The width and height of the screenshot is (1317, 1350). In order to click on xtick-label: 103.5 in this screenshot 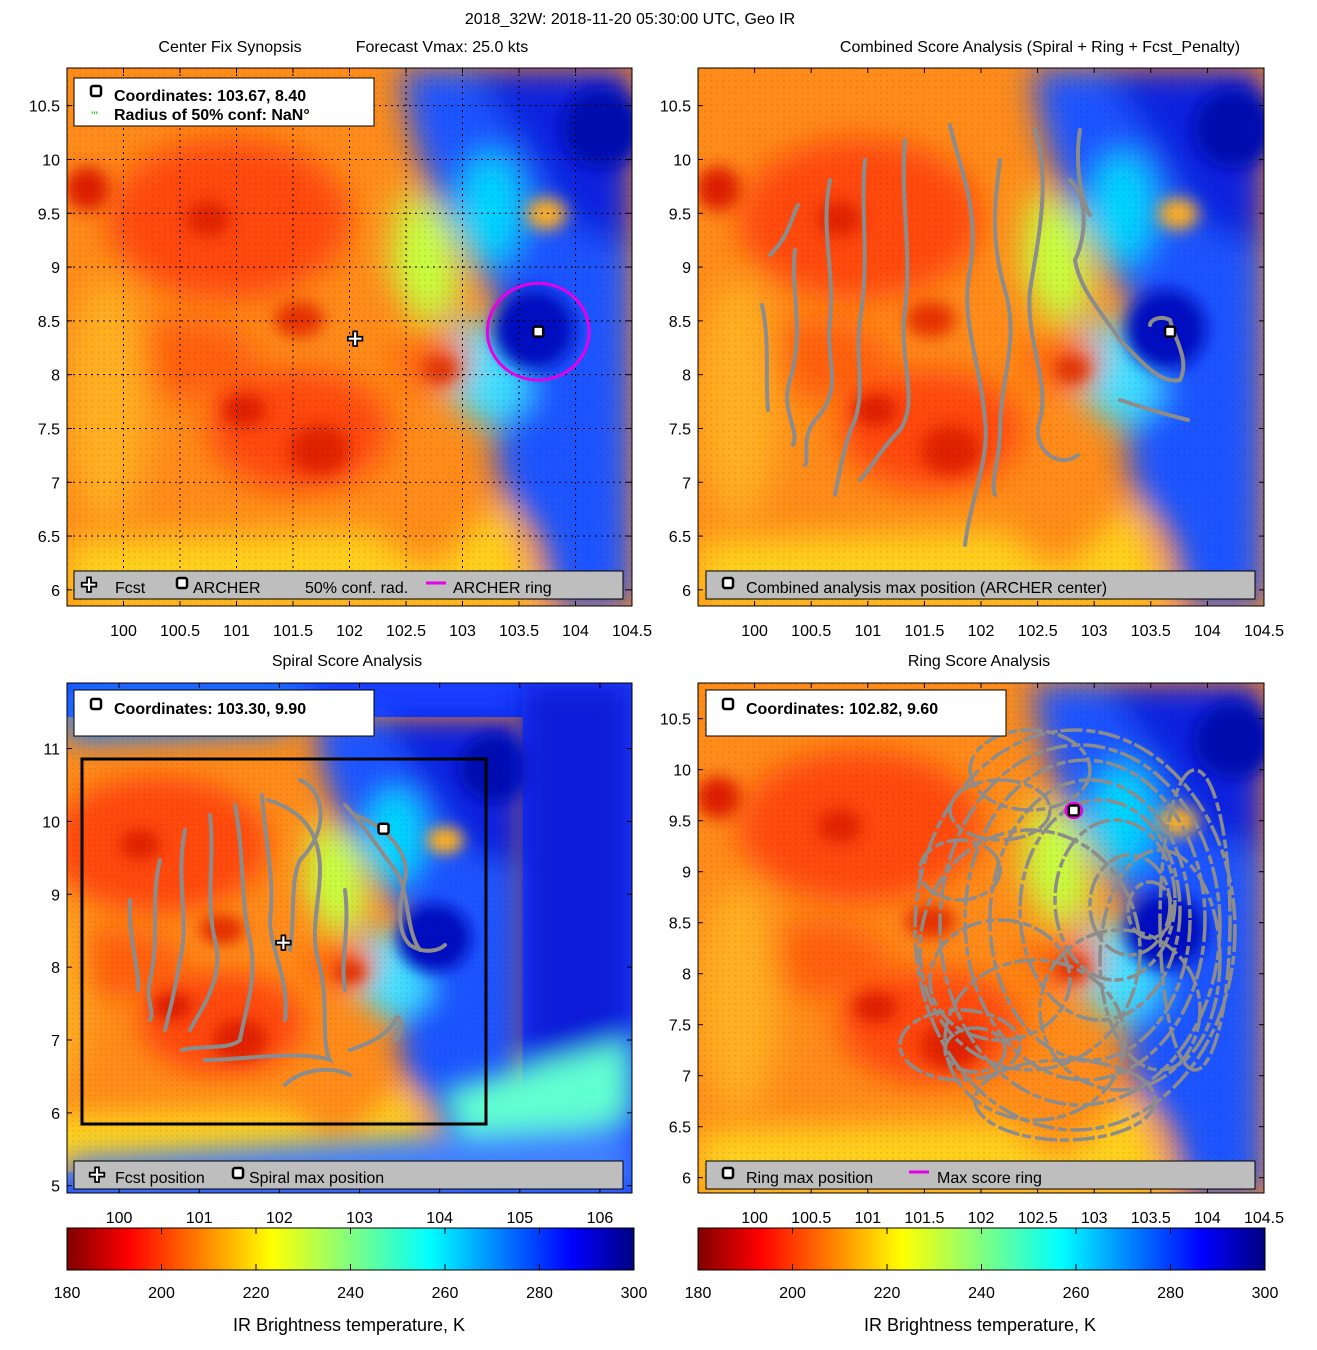, I will do `click(1151, 1218)`.